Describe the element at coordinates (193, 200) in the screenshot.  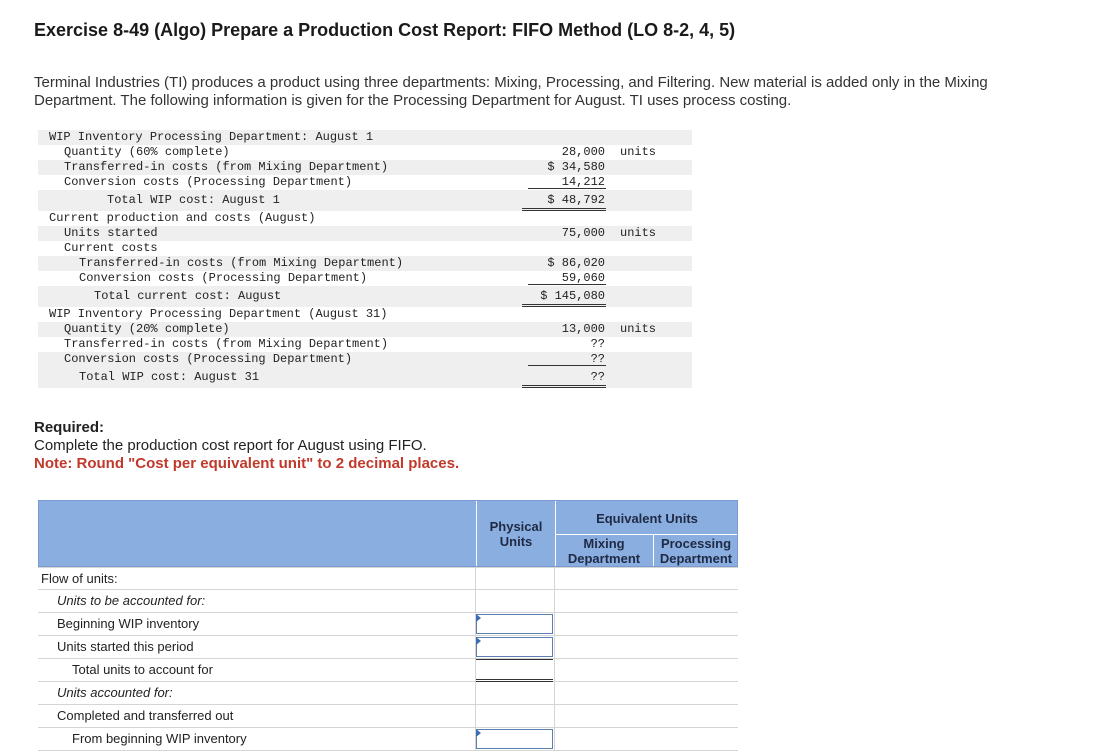
I see `data-label: Total WIP cost: August 1` at that location.